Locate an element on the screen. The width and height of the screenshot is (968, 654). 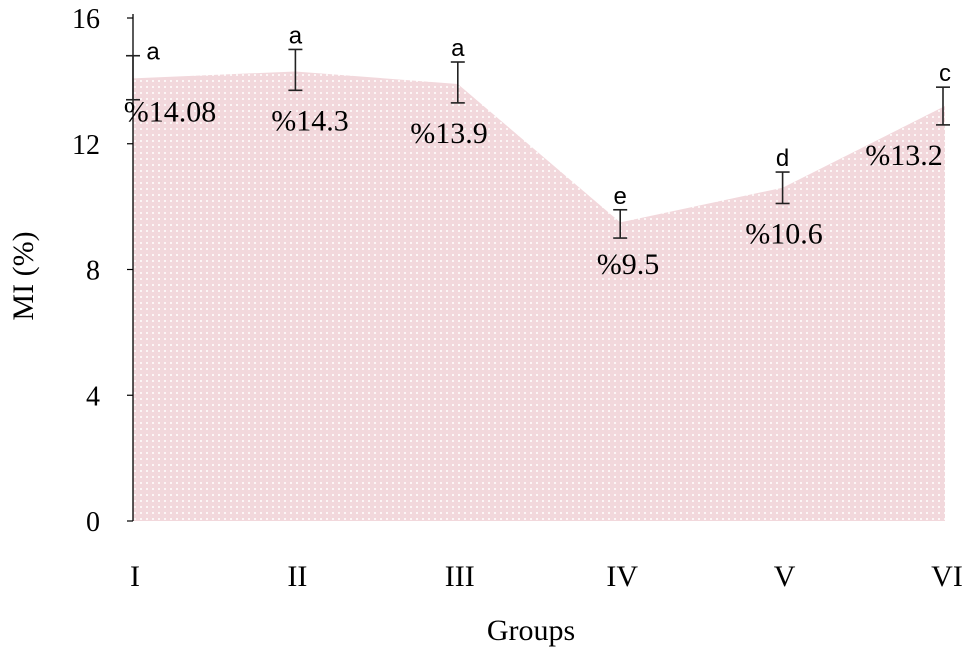
x-tick-label: VI is located at coordinates (947, 576).